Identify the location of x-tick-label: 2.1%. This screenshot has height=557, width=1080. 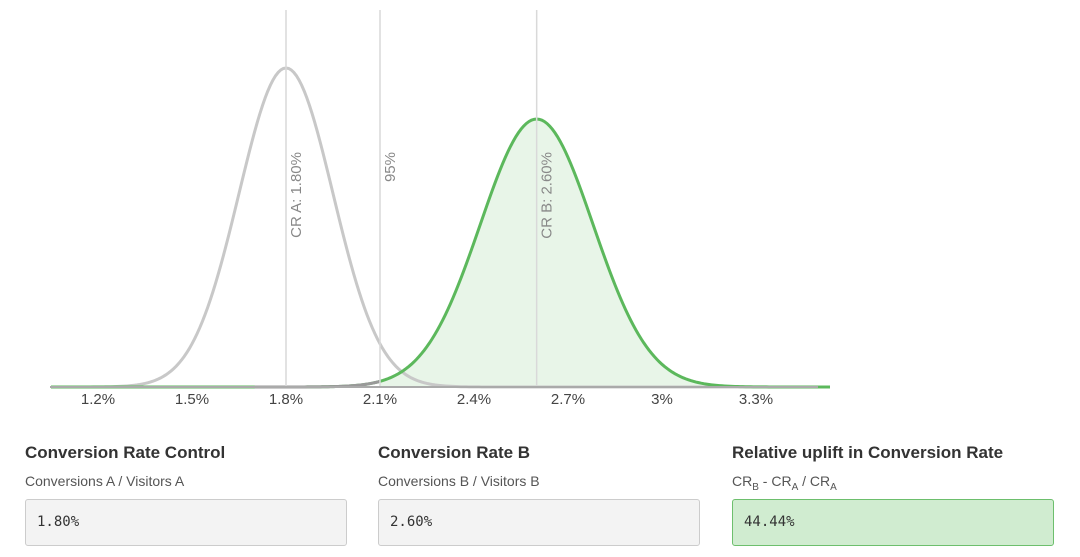
(380, 399).